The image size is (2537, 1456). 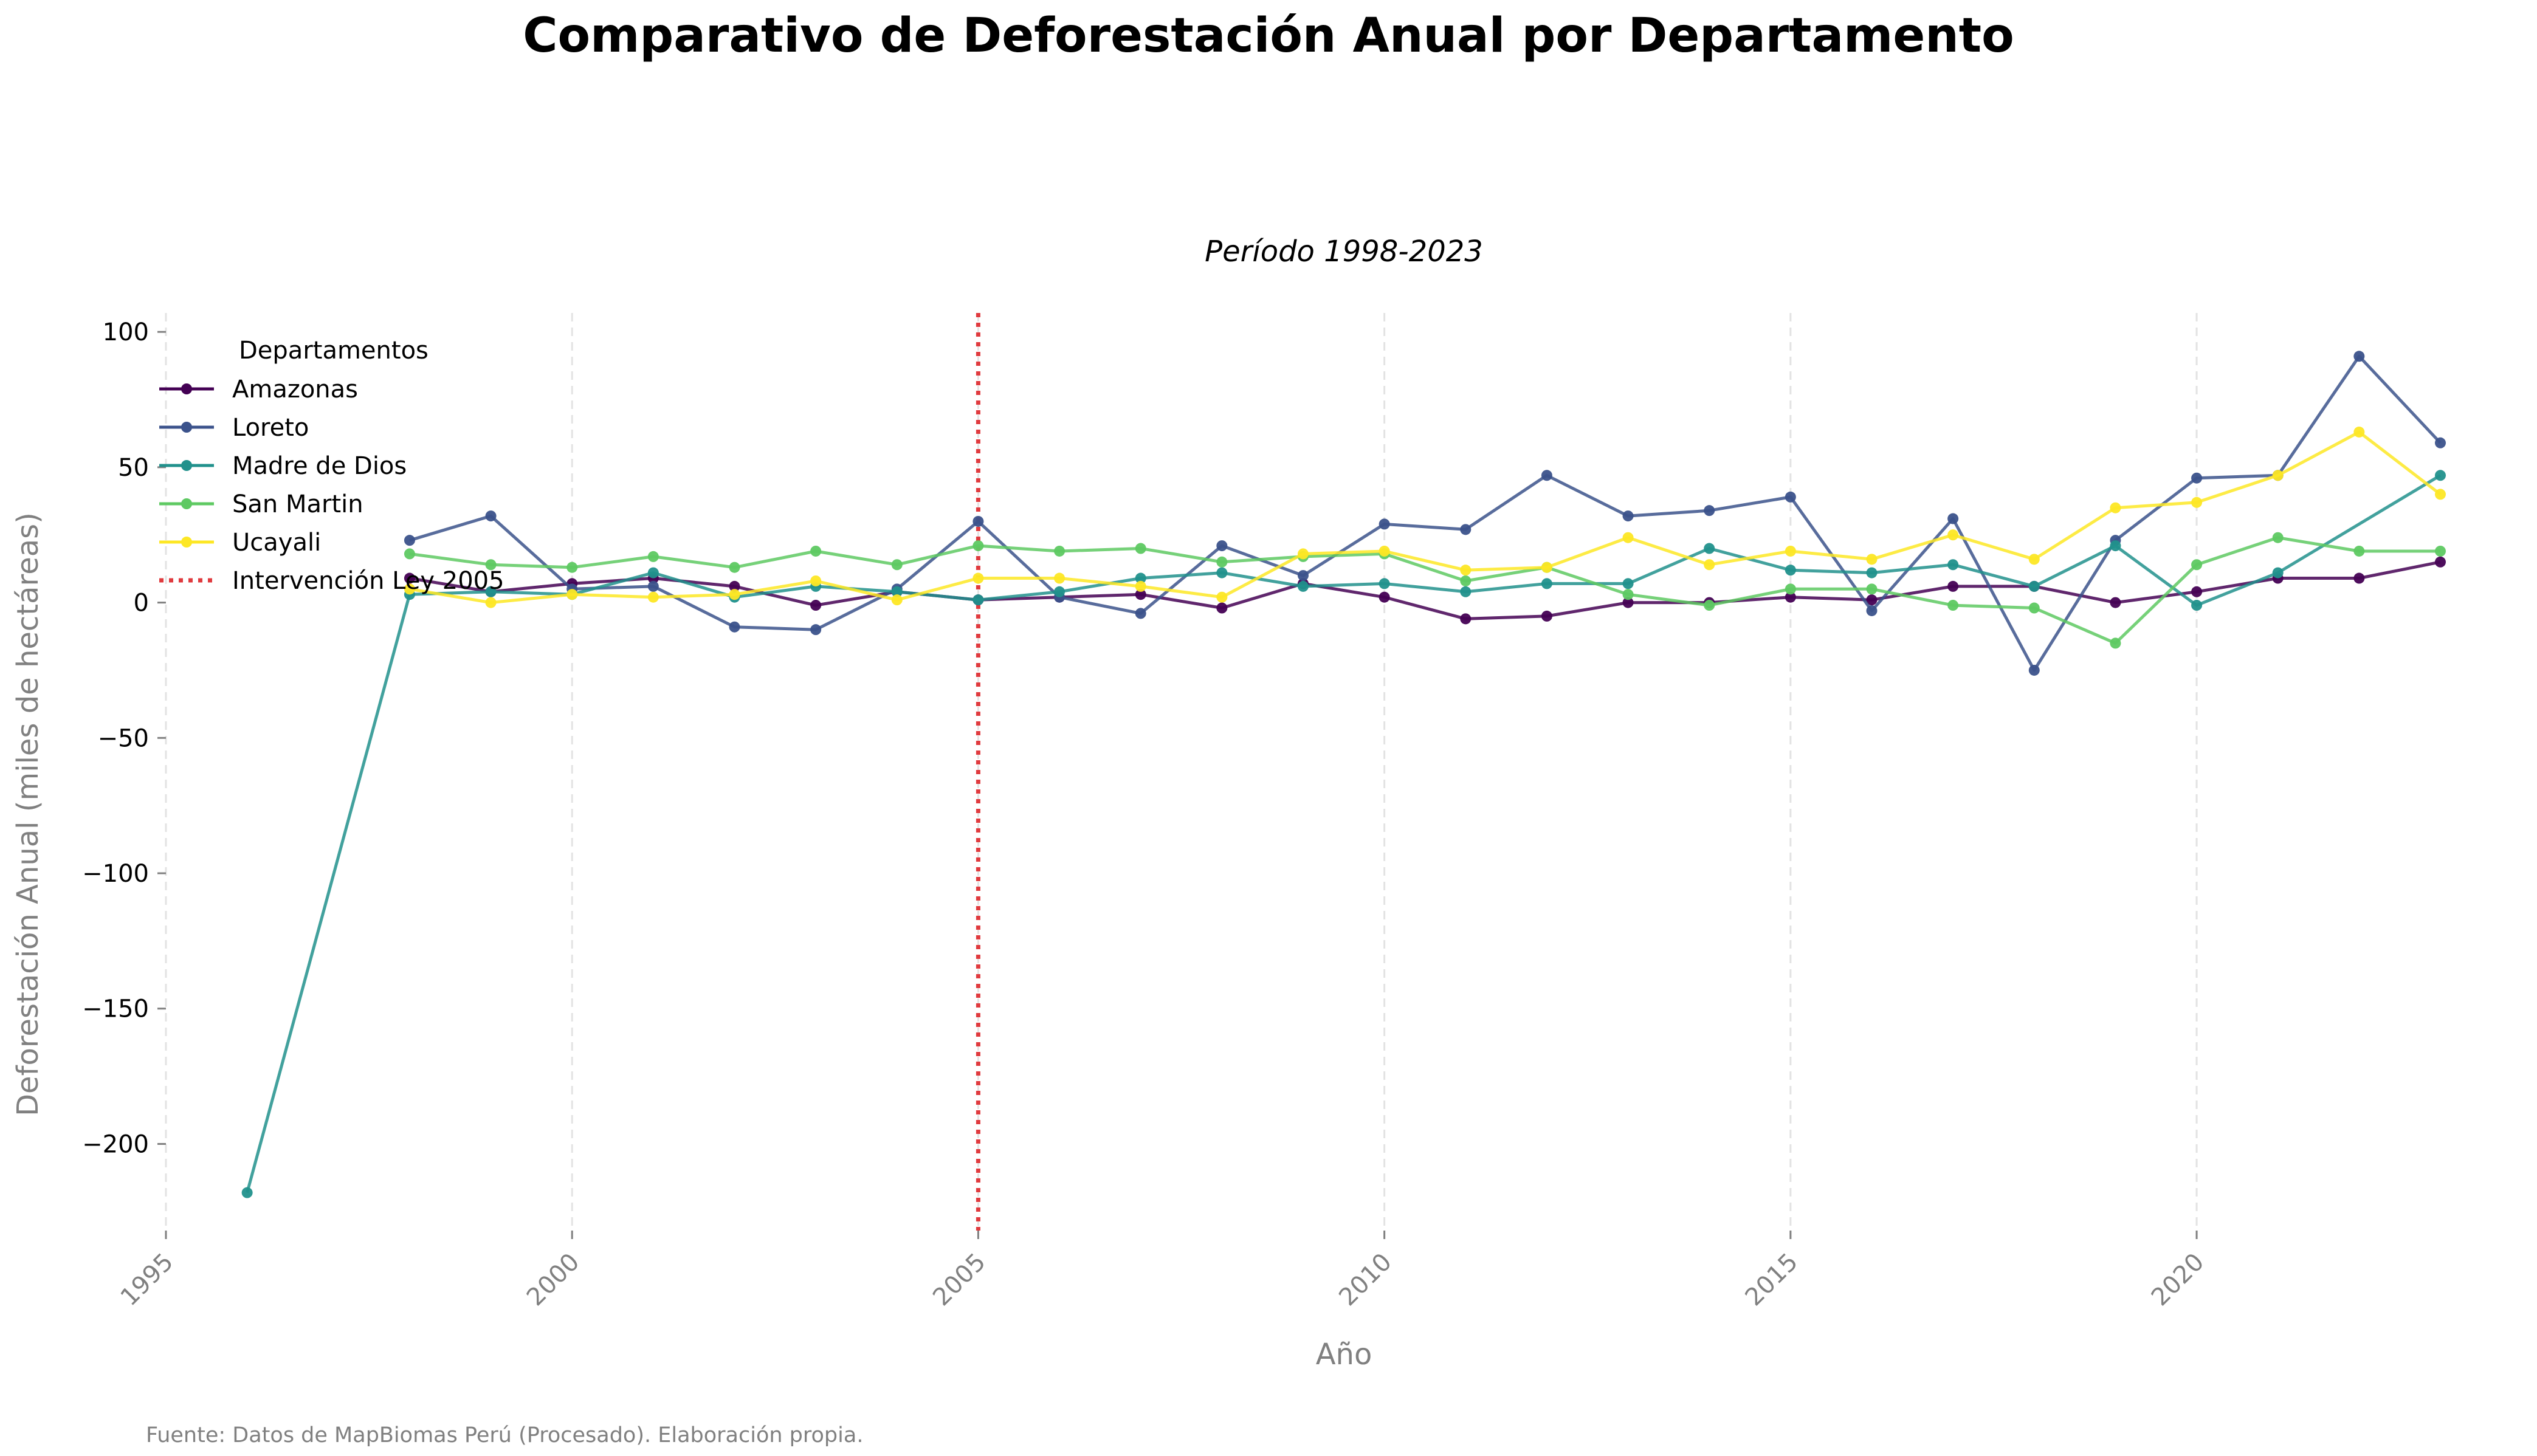 I want to click on chart-subtitle: Período 1998-2023, so click(x=1344, y=252).